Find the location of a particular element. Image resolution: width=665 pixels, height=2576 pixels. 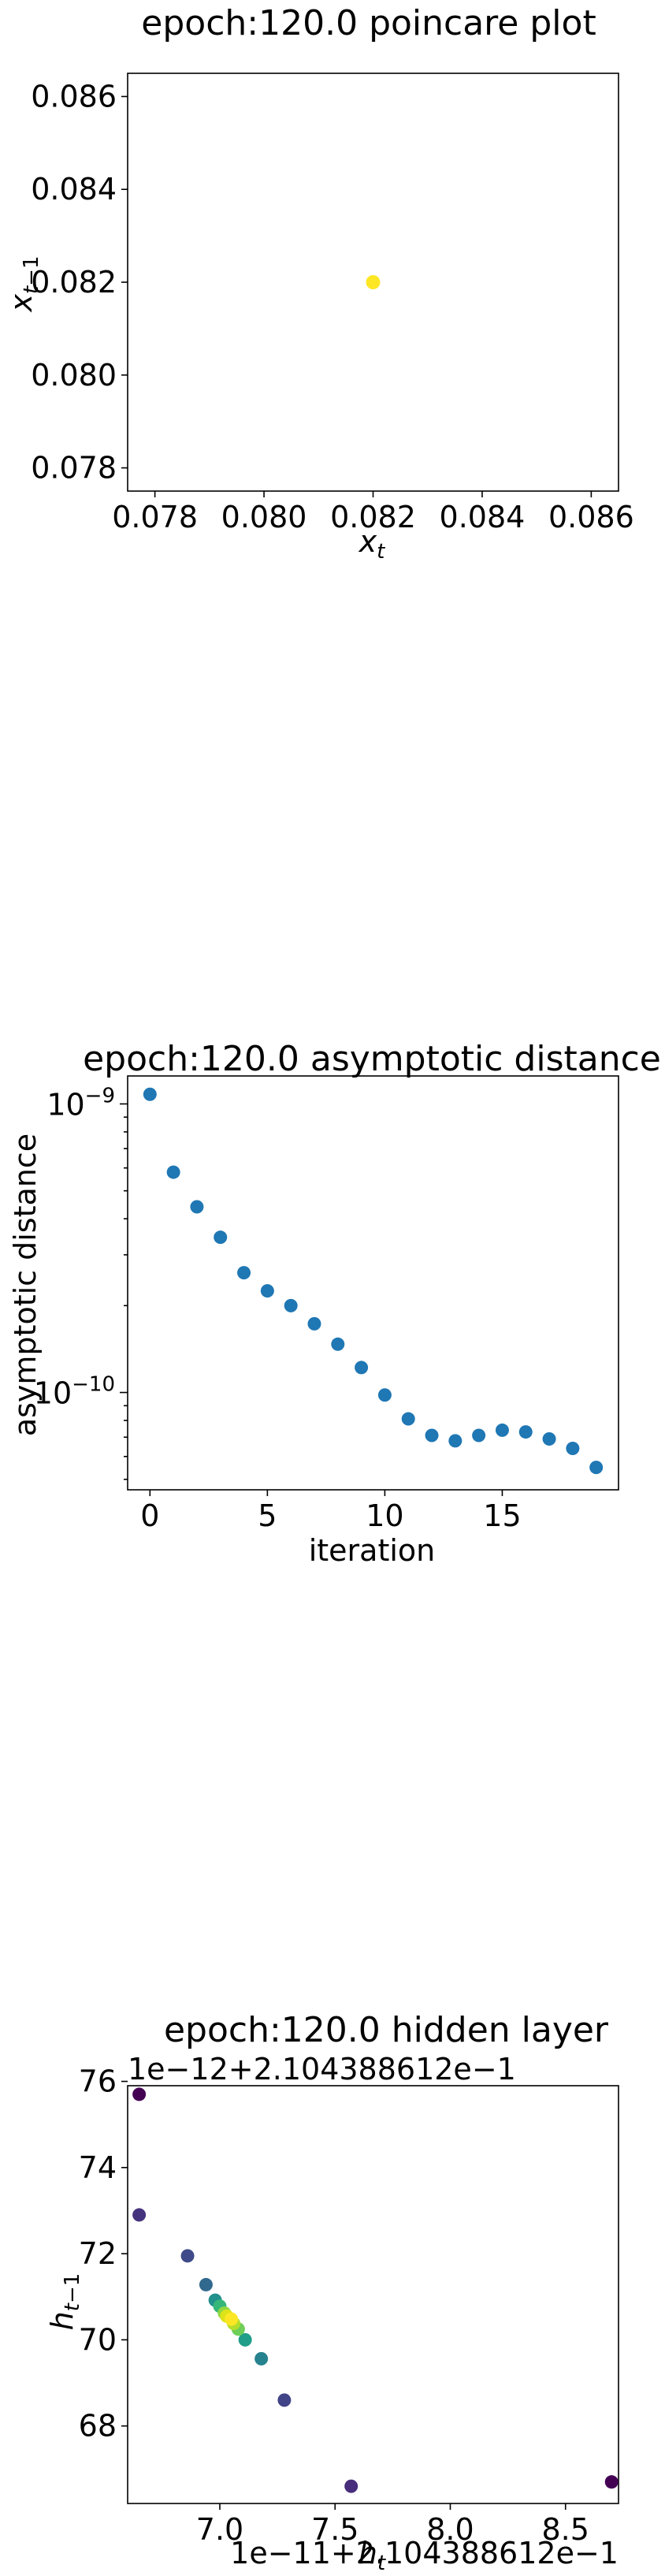

x-tick-label: 0.080 is located at coordinates (264, 517).